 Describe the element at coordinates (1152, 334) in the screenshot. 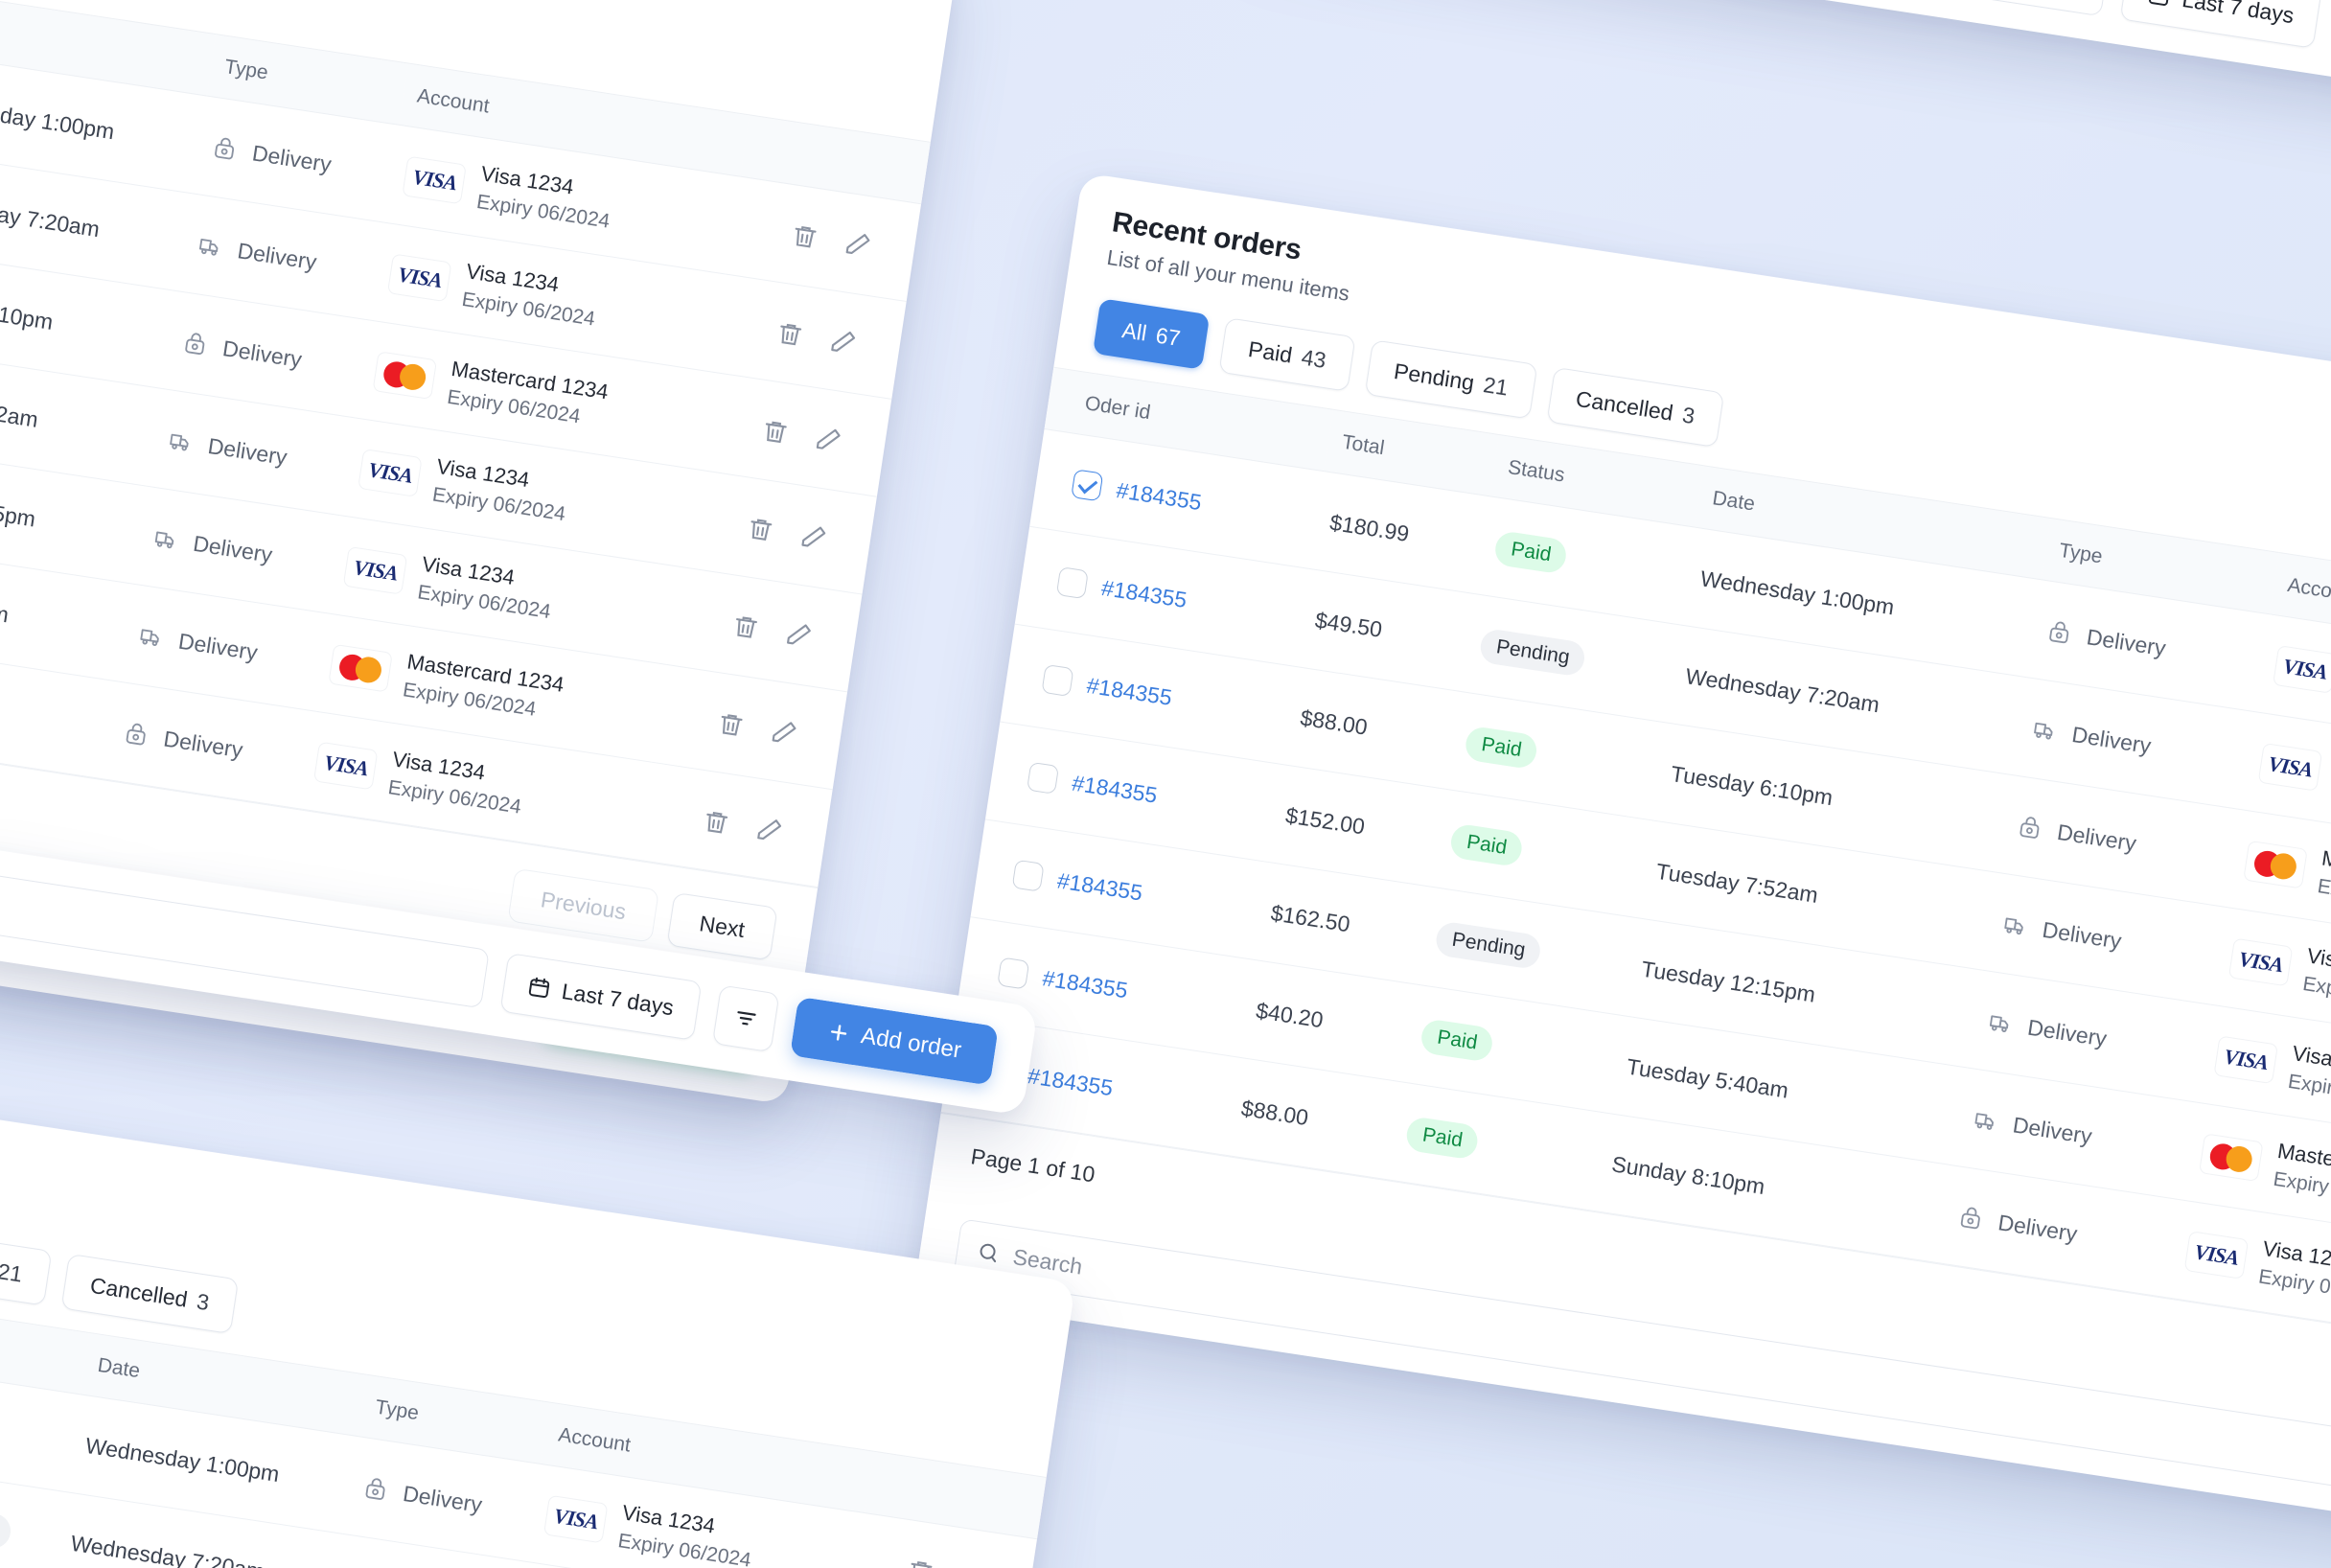

I see `filter-chip-all: All 67` at that location.